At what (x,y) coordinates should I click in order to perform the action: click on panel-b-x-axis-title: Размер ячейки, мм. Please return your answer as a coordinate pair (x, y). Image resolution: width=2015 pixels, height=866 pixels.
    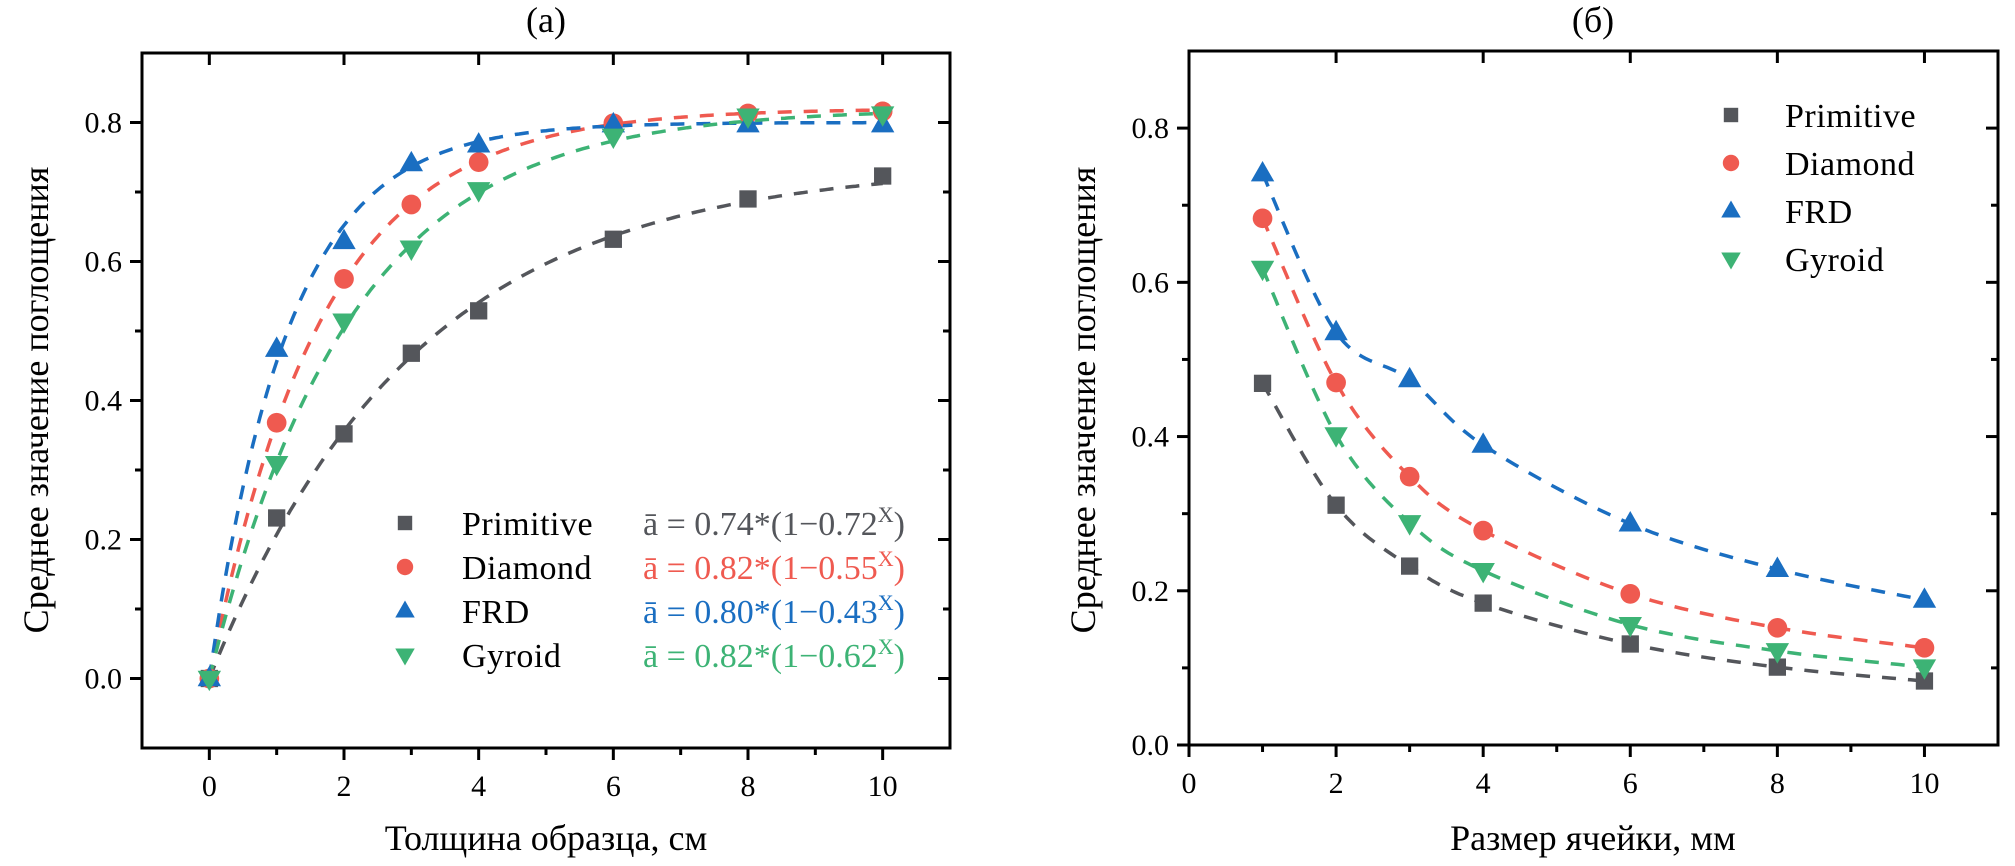
    Looking at the image, I should click on (1593, 838).